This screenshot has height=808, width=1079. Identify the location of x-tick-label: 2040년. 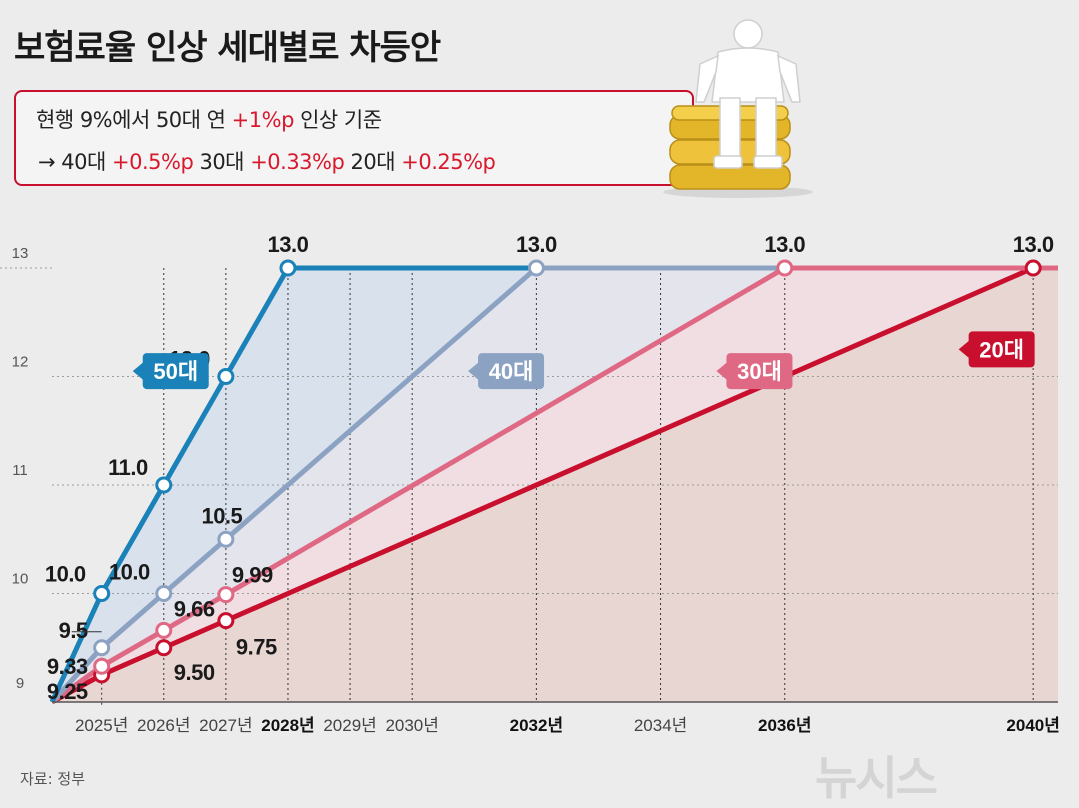
(1032, 725).